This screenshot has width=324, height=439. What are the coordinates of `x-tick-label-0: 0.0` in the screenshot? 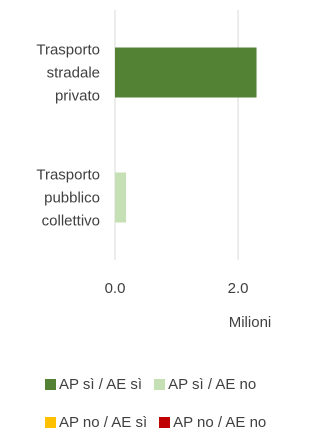 It's located at (115, 288).